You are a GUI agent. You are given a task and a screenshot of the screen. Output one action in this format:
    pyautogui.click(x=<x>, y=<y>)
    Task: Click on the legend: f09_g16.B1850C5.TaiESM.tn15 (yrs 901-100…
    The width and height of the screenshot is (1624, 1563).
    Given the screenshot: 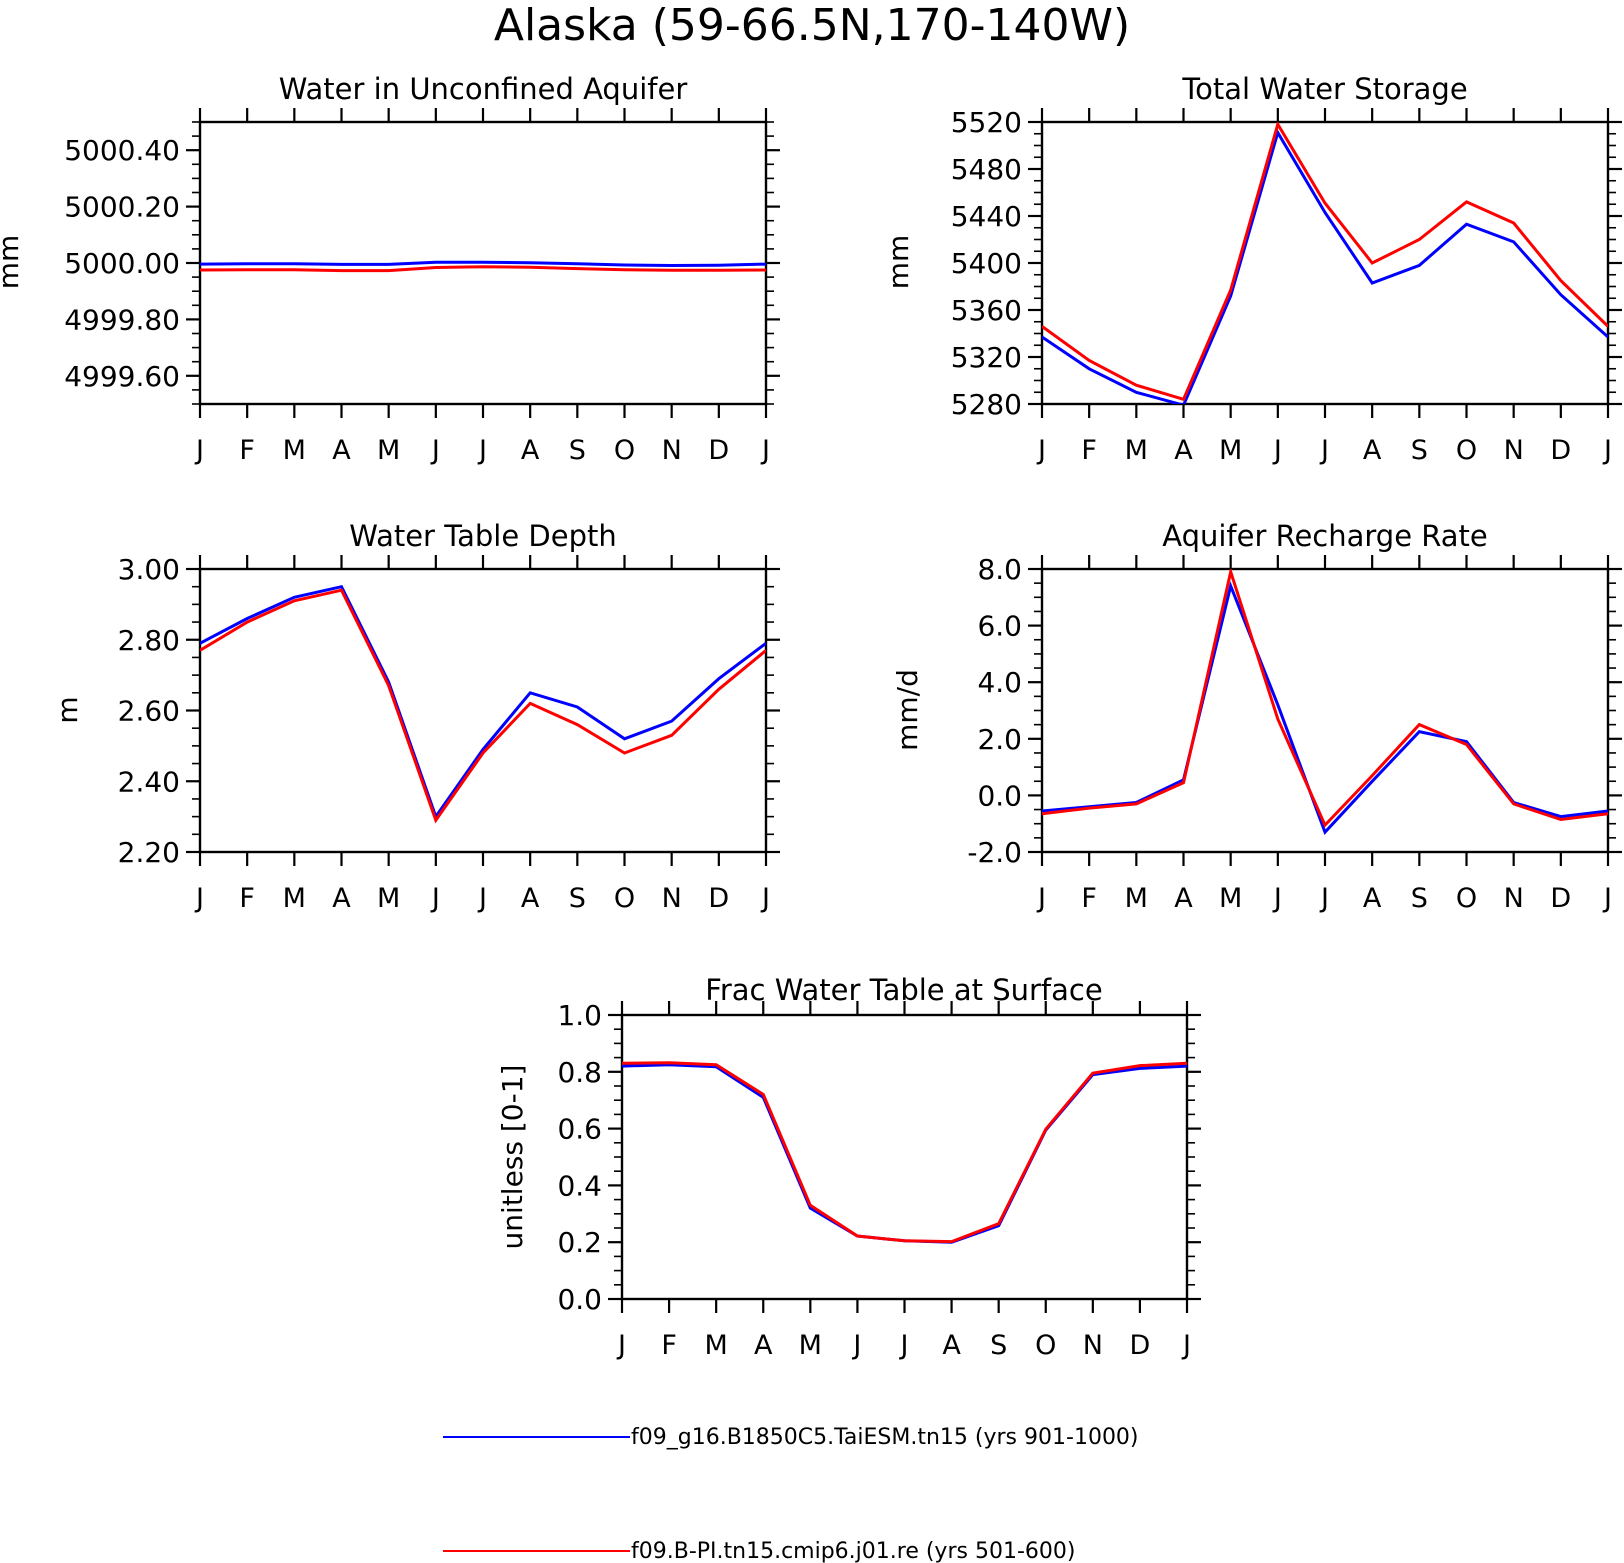 What is the action you would take?
    pyautogui.click(x=791, y=1494)
    